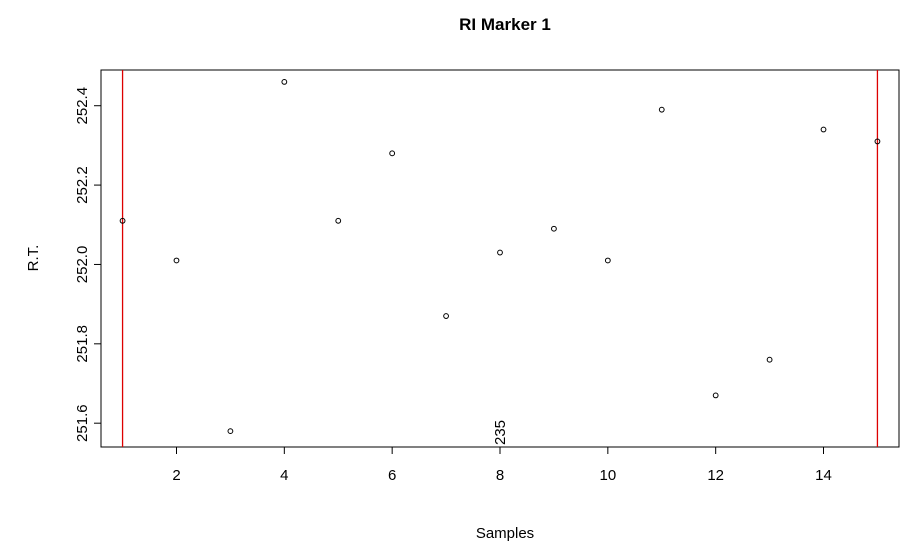 The width and height of the screenshot is (900, 542). Describe the element at coordinates (823, 475) in the screenshot. I see `x-tick-label: 14` at that location.